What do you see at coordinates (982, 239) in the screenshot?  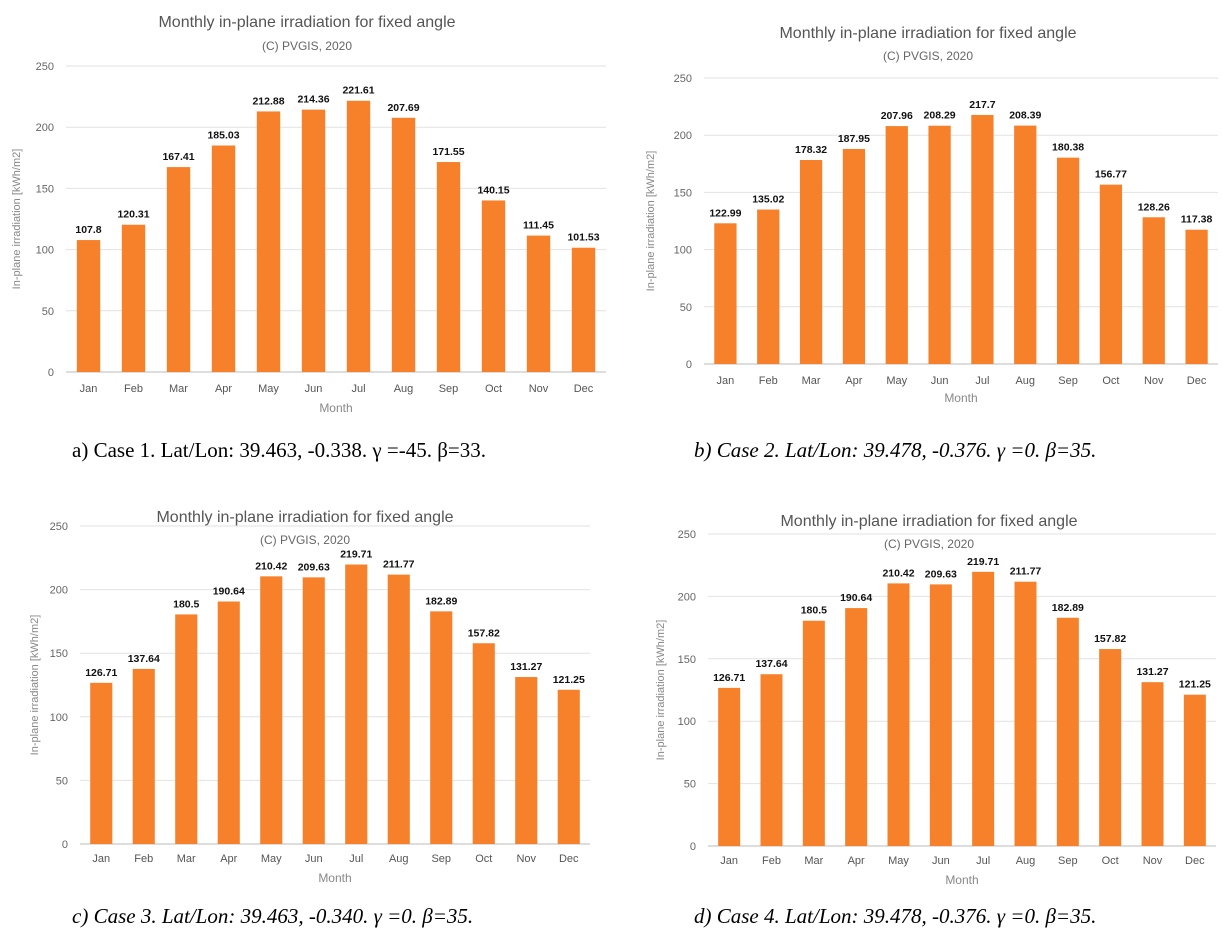 I see `bar-jul` at bounding box center [982, 239].